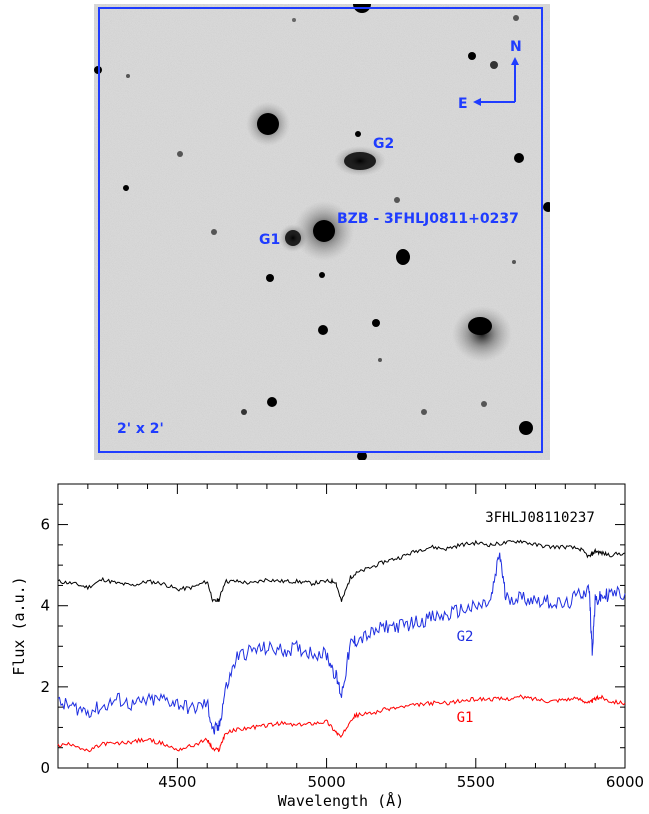 Image resolution: width=649 pixels, height=814 pixels. What do you see at coordinates (268, 124) in the screenshot?
I see `star-large-core` at bounding box center [268, 124].